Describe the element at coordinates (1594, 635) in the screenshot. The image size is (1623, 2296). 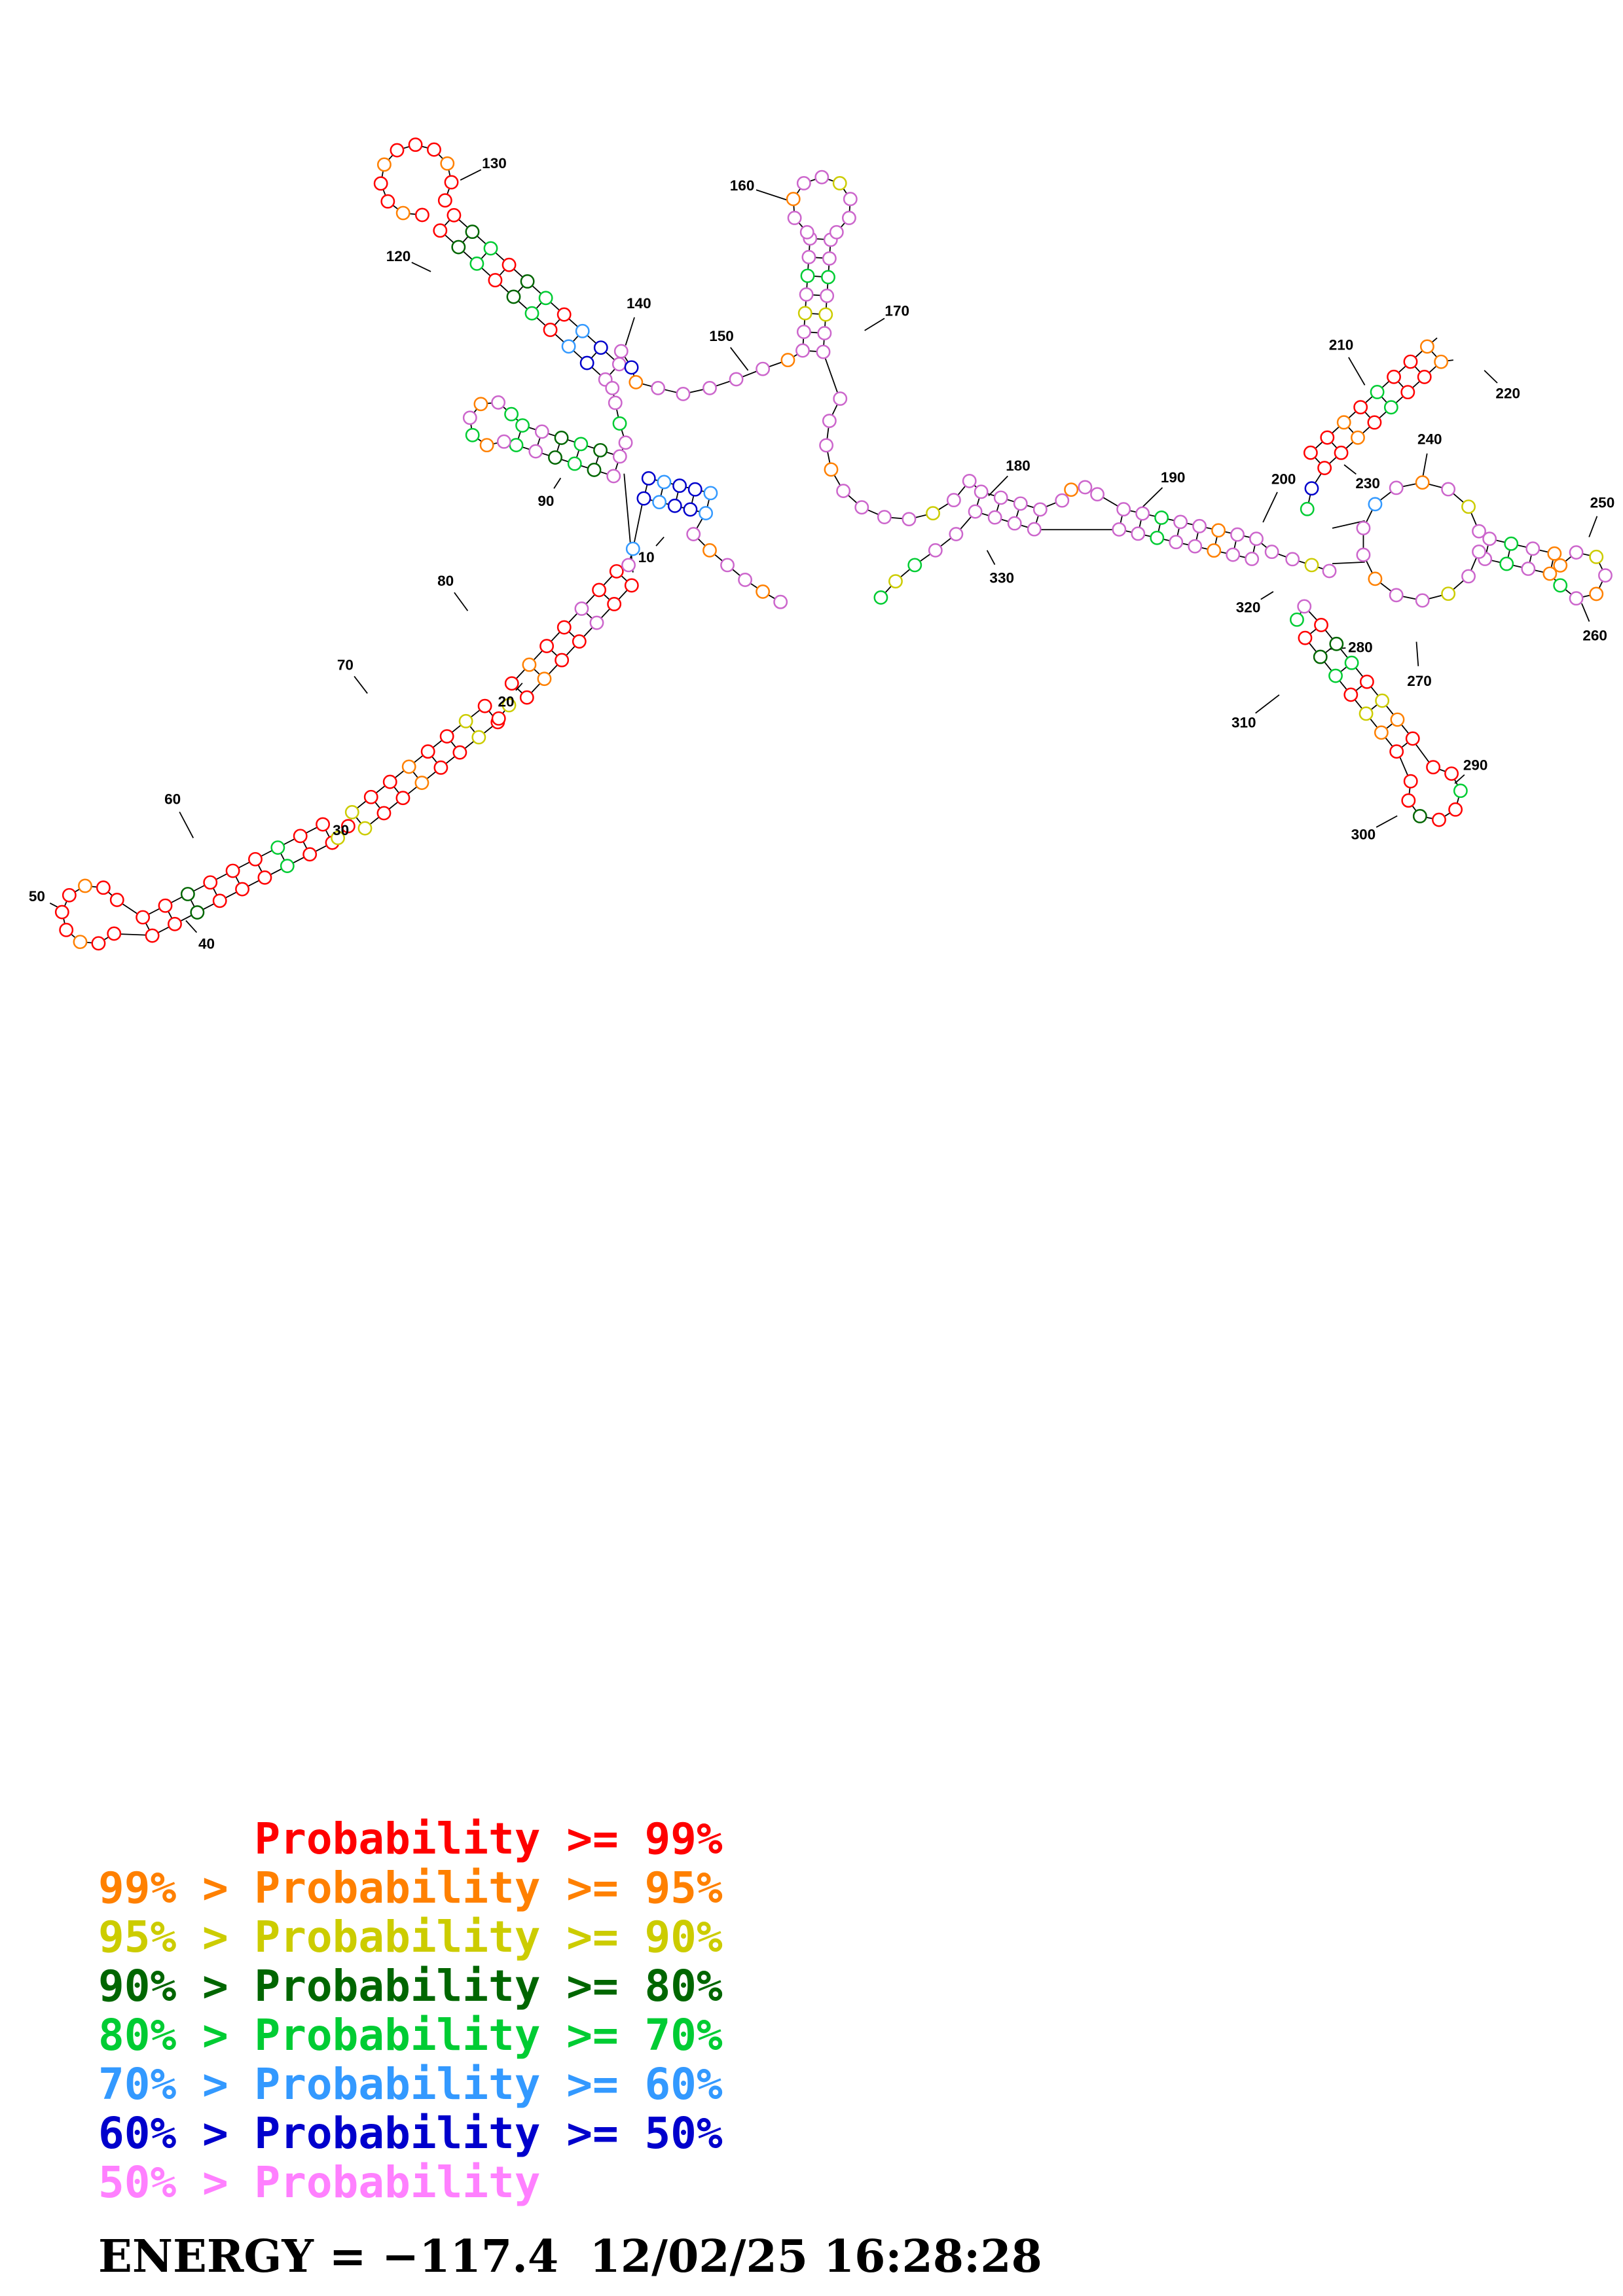
I see `position-label: 260` at that location.